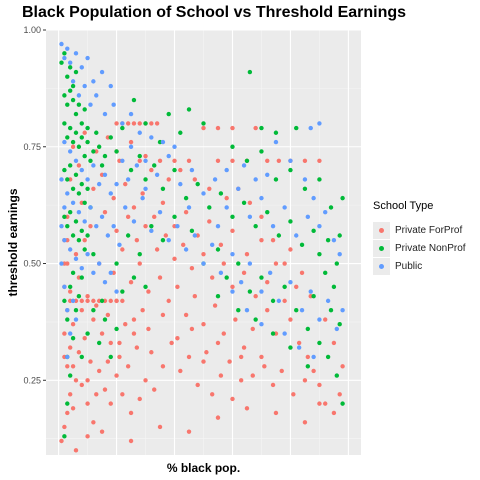 Image resolution: width=480 pixels, height=480 pixels. I want to click on legend-label: Private NonProf, so click(430, 248).